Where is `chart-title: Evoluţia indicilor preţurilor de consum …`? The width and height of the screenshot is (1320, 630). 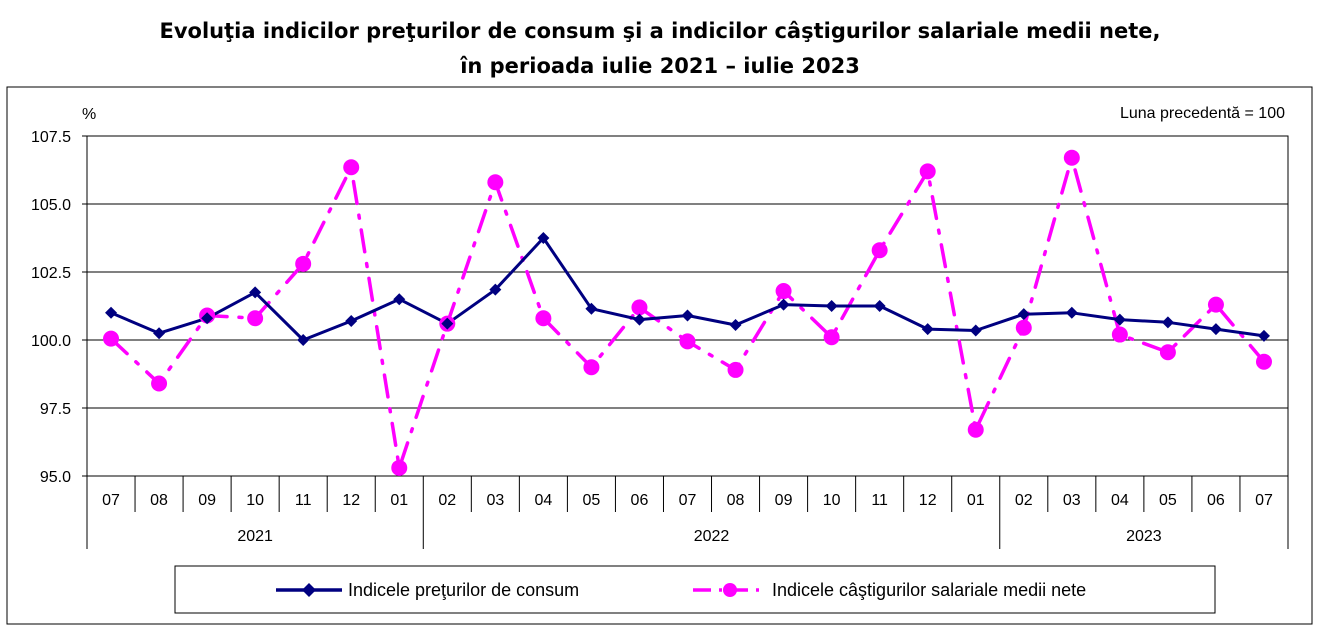 chart-title: Evoluţia indicilor preţurilor de consum … is located at coordinates (660, 49).